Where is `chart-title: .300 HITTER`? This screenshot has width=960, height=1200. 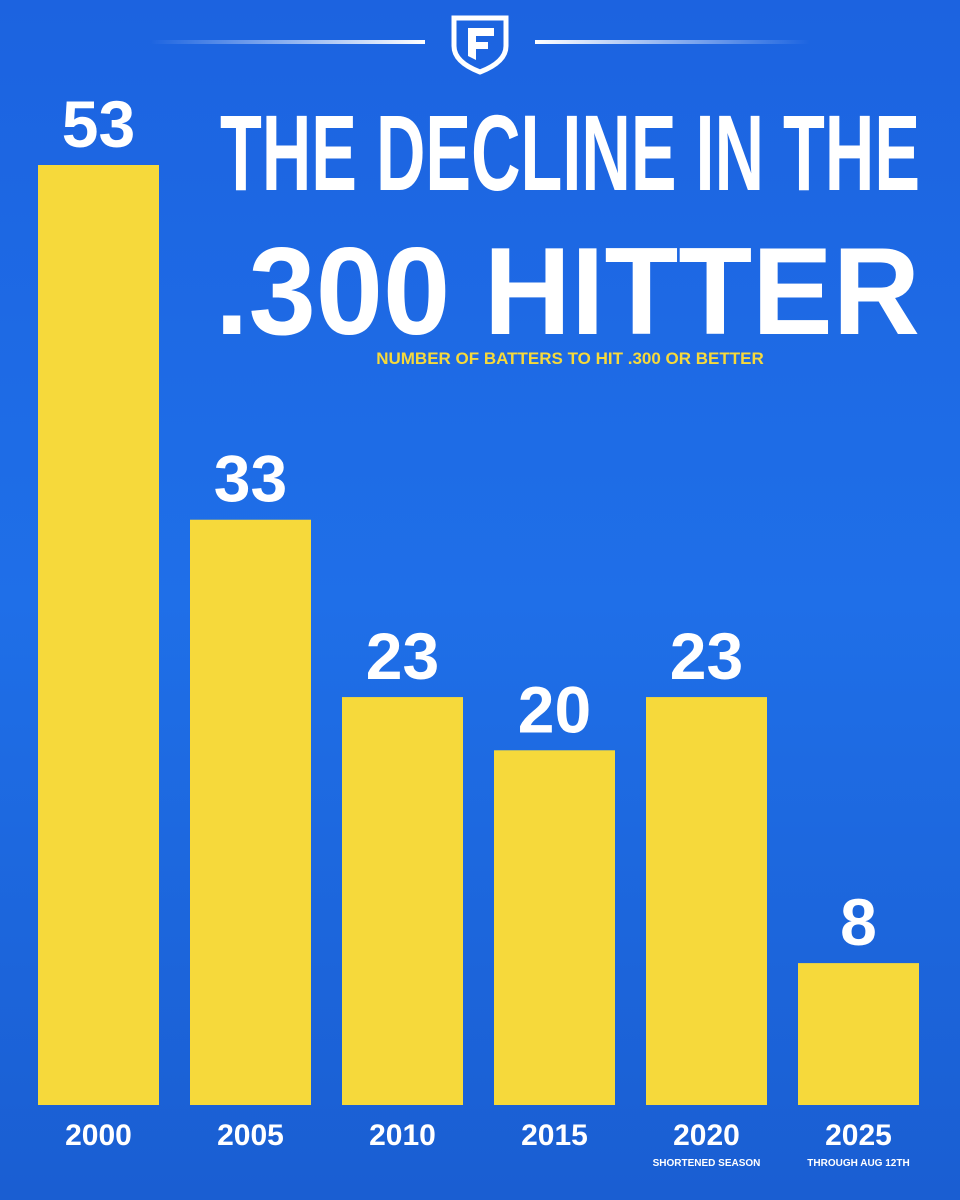
chart-title: .300 HITTER is located at coordinates (567, 292).